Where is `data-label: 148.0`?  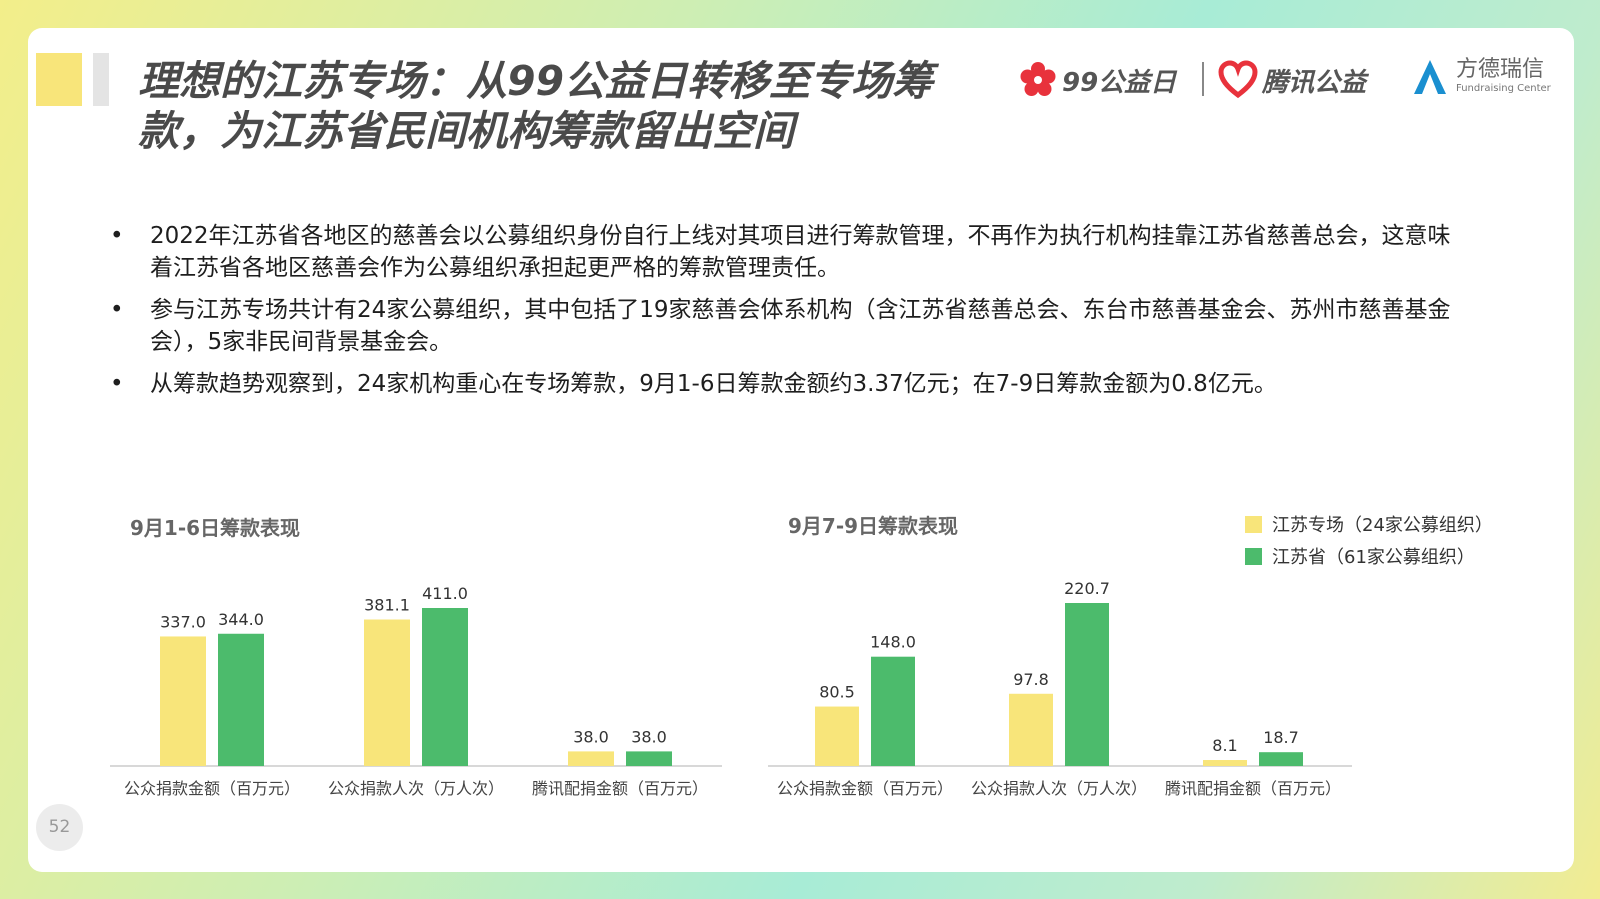 data-label: 148.0 is located at coordinates (893, 642).